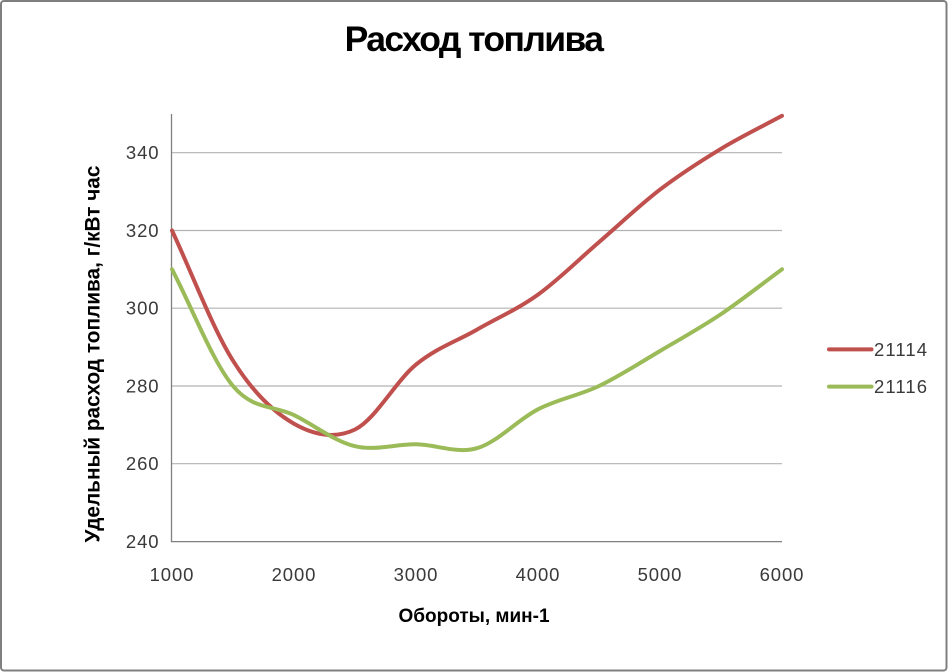  Describe the element at coordinates (538, 574) in the screenshot. I see `svg-text: 4000` at that location.